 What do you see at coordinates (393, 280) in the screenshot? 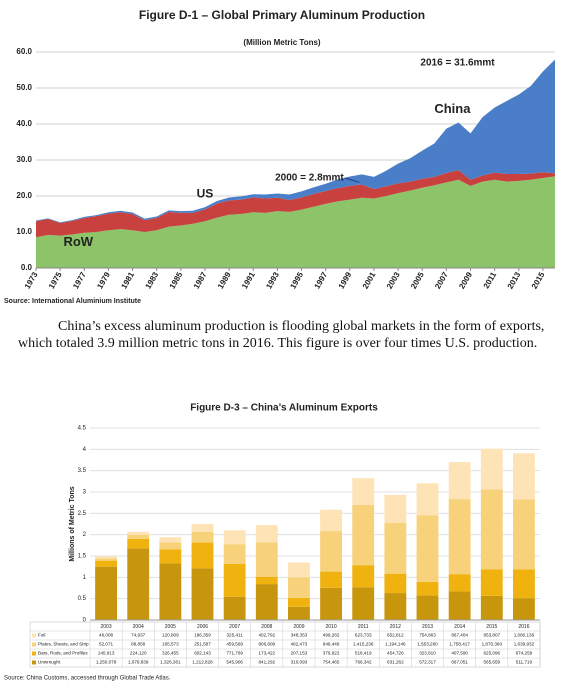
I see `x-tick-label: 2003` at bounding box center [393, 280].